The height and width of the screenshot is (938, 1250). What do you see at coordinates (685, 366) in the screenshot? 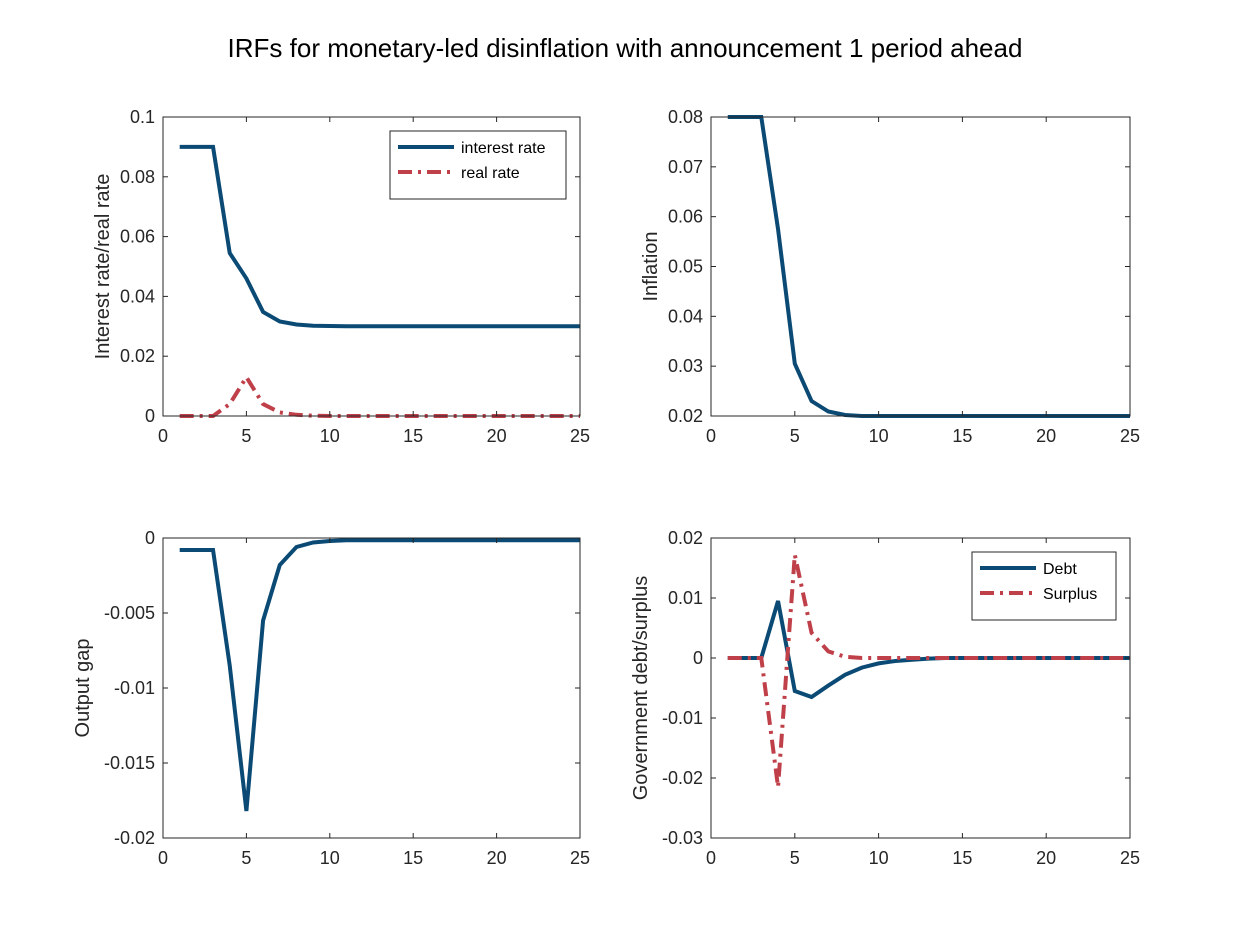
I see `y-tick-label: 0.03` at bounding box center [685, 366].